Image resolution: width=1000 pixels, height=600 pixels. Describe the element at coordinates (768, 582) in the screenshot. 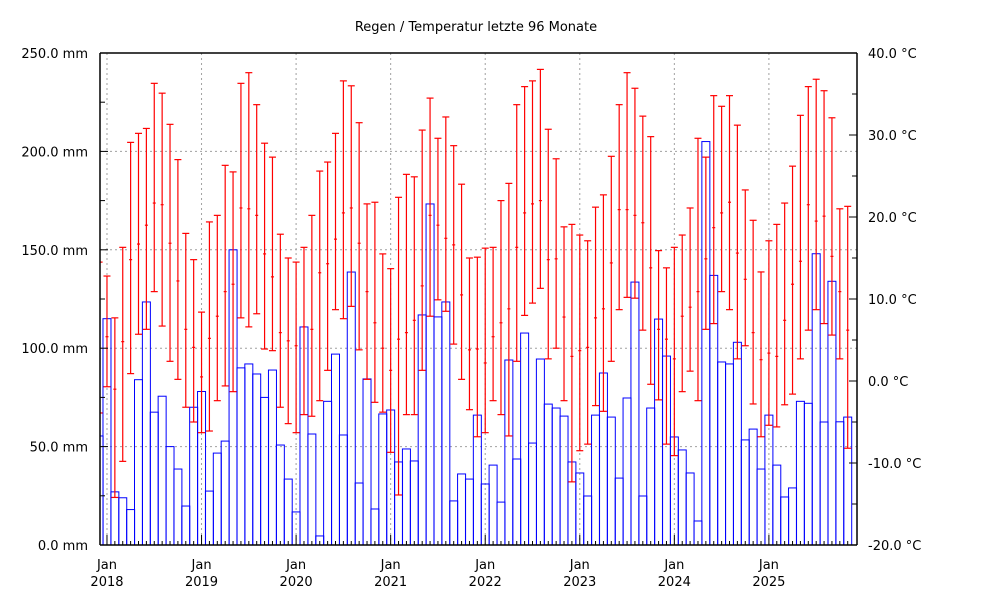

I see `x-axis-year-label: 2025` at that location.